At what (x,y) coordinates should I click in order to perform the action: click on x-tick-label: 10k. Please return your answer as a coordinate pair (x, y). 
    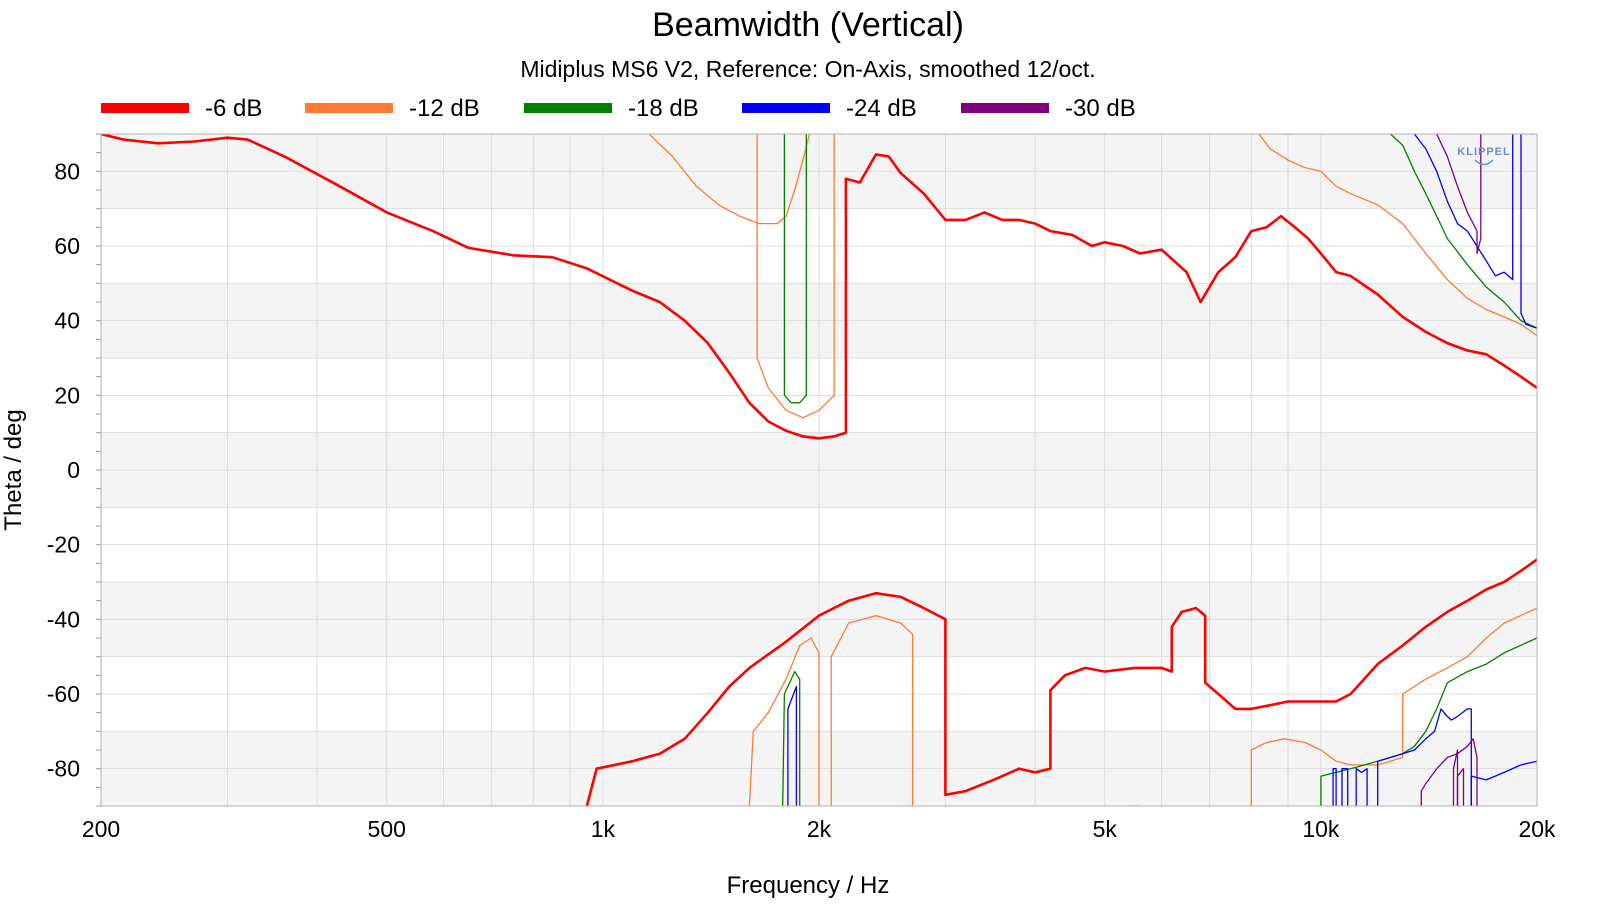
    Looking at the image, I should click on (1321, 829).